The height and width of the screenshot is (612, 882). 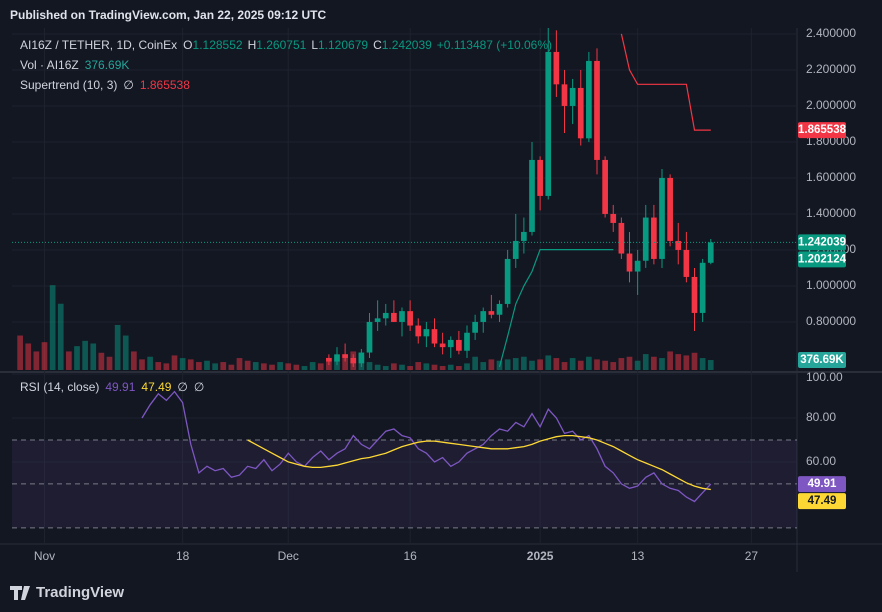 What do you see at coordinates (540, 556) in the screenshot?
I see `x-tick-label: 2025` at bounding box center [540, 556].